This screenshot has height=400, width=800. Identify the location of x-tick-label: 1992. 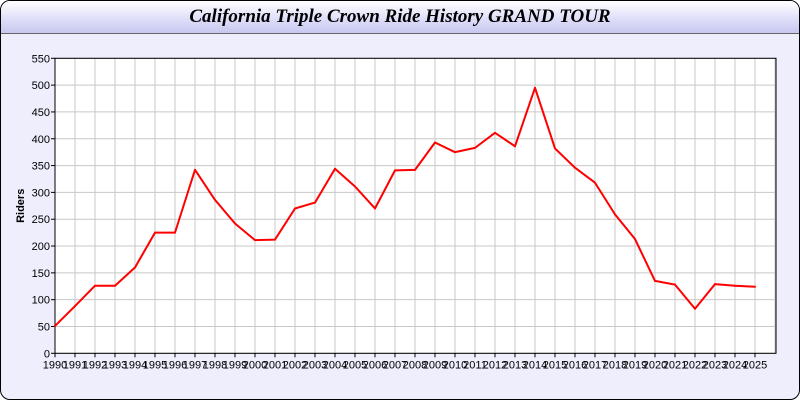
(95, 365).